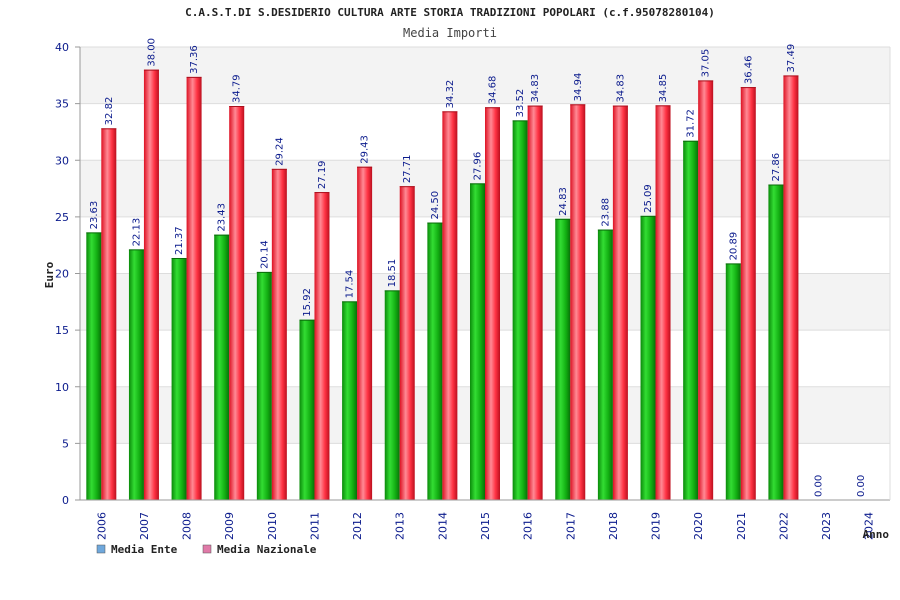 This screenshot has height=600, width=900. Describe the element at coordinates (62, 104) in the screenshot. I see `y-tick-label: 35` at that location.